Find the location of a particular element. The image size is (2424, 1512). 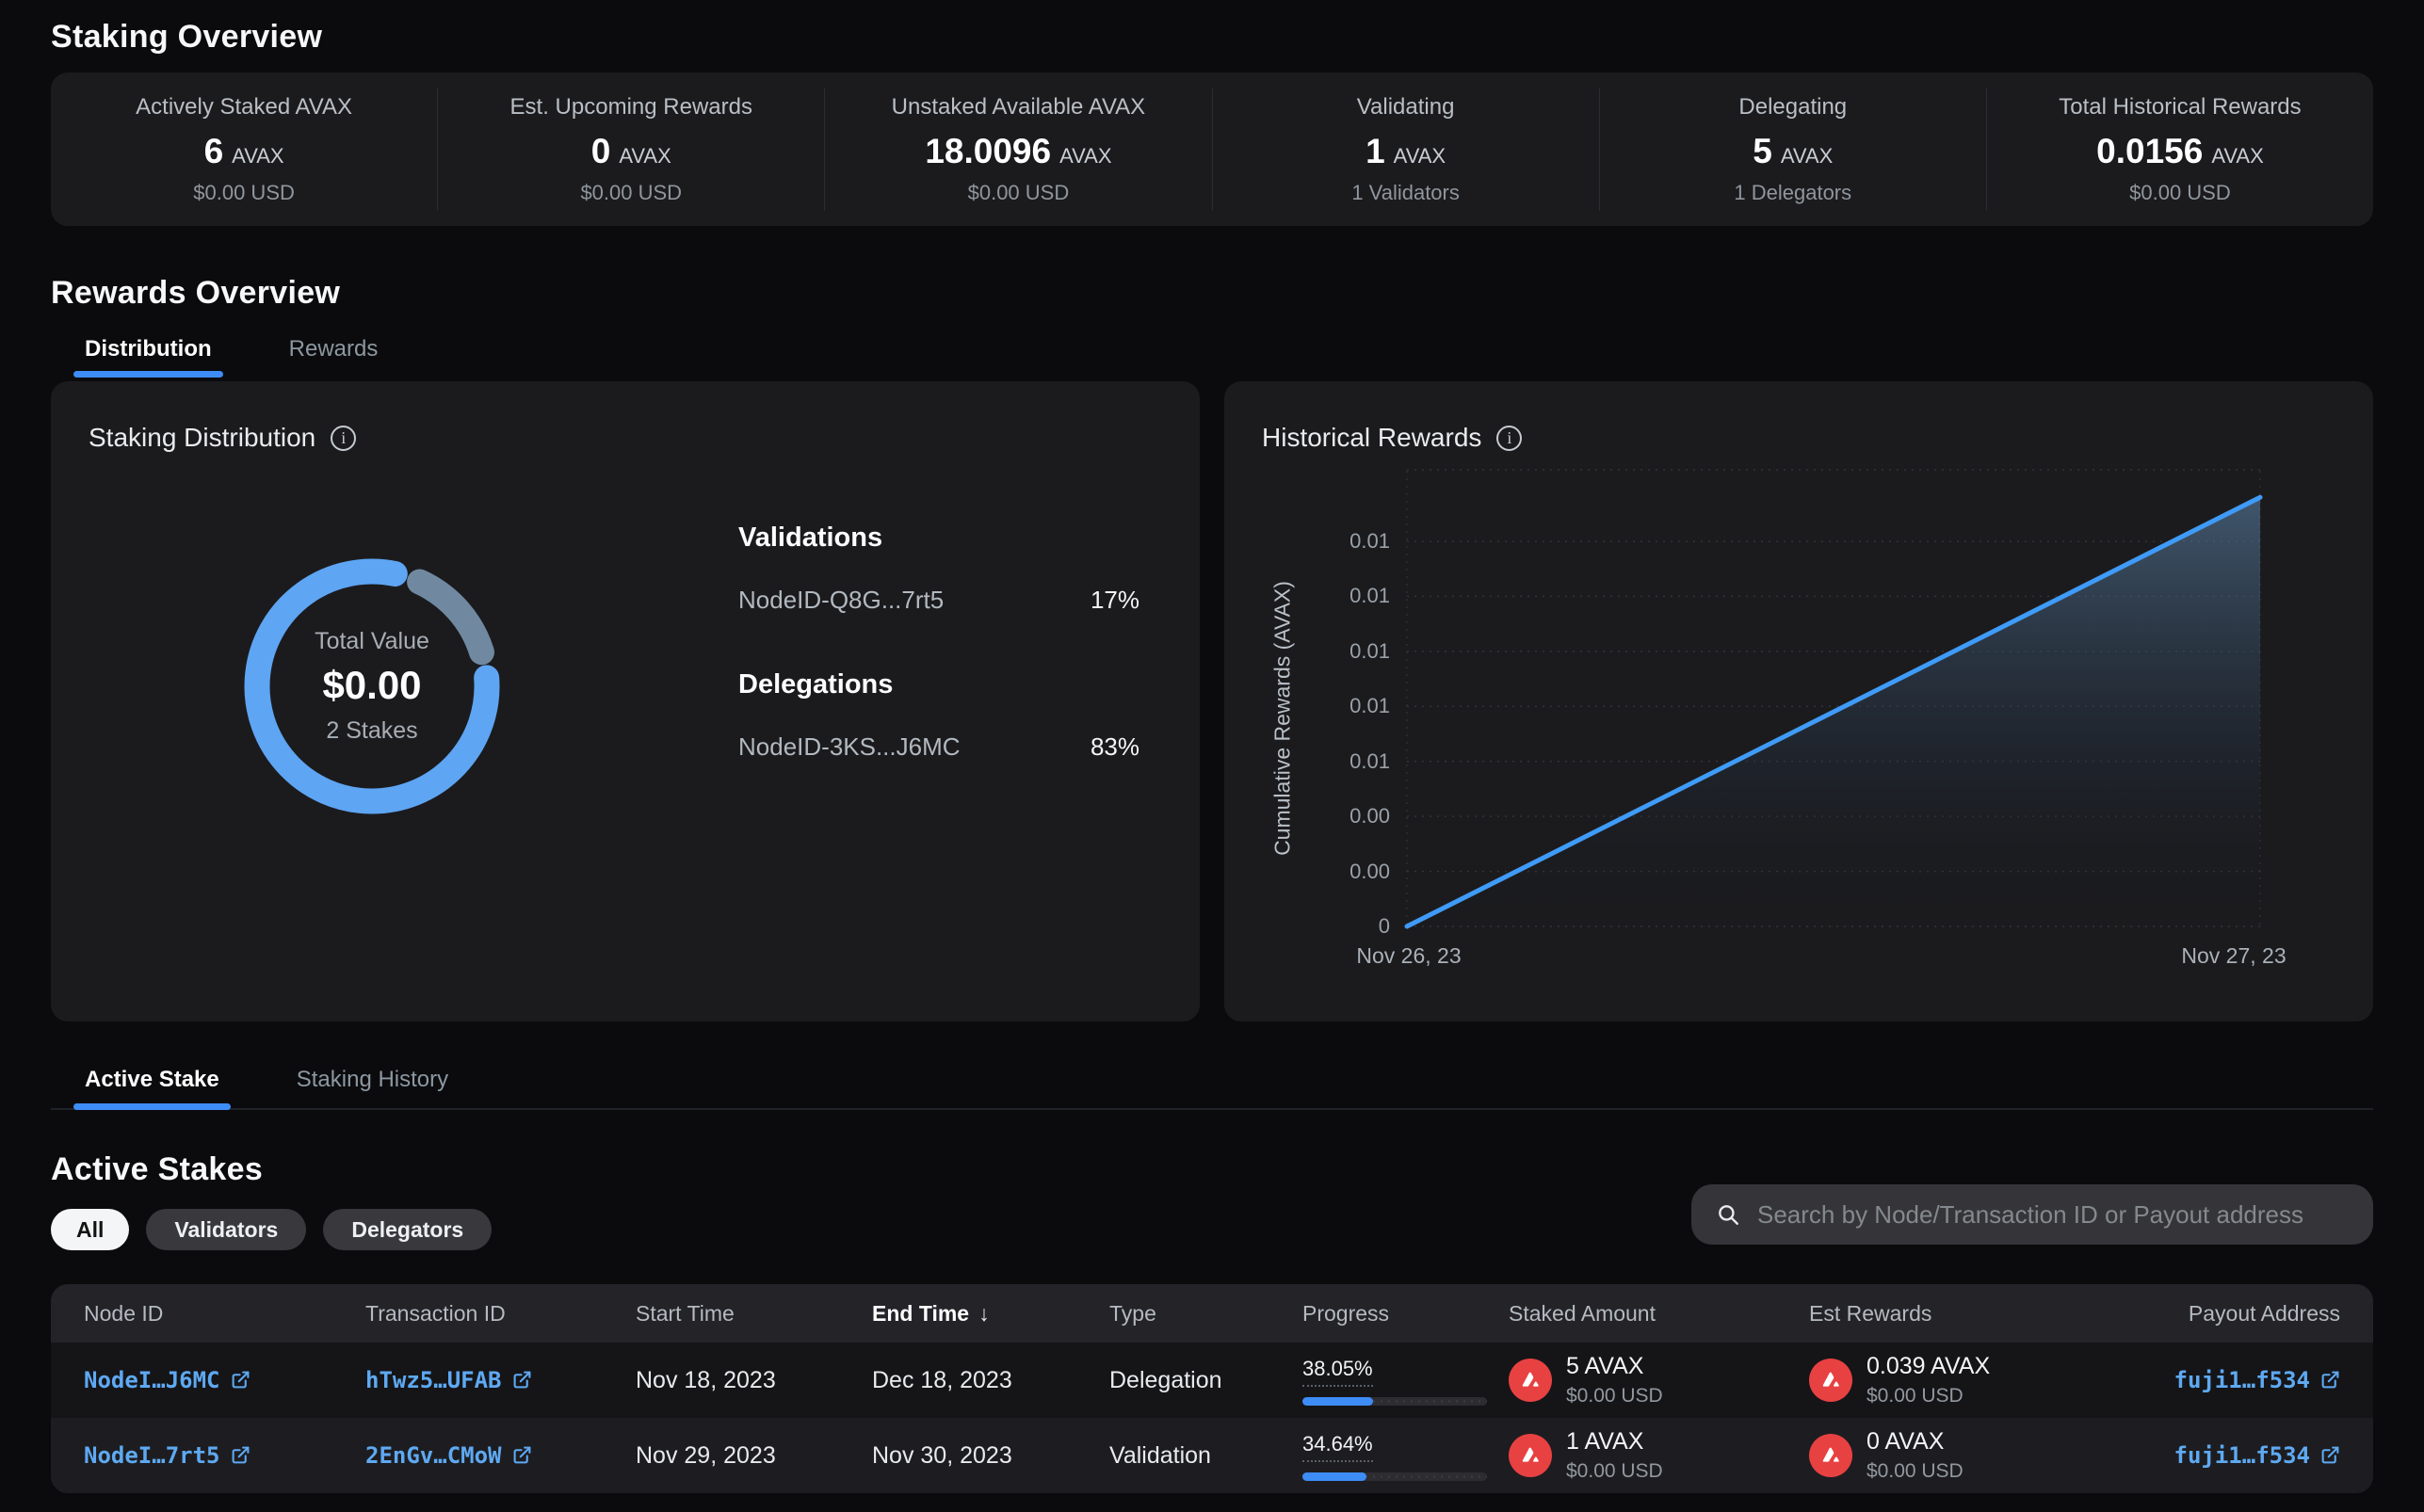

rewards-avax: 0.039 AVAX is located at coordinates (1928, 1366).